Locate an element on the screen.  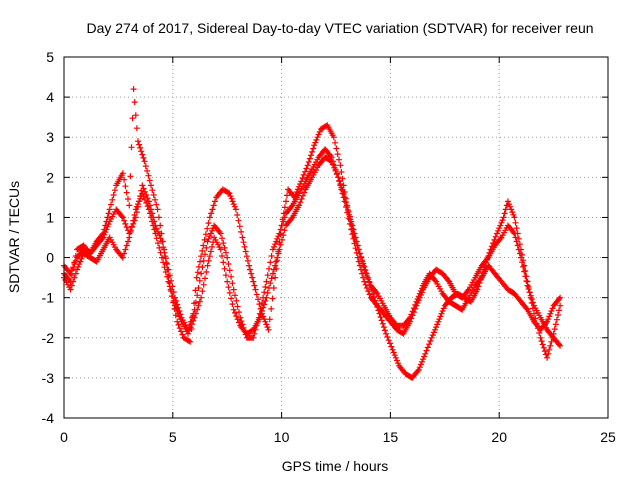
y-tick-label: 2 is located at coordinates (50, 177).